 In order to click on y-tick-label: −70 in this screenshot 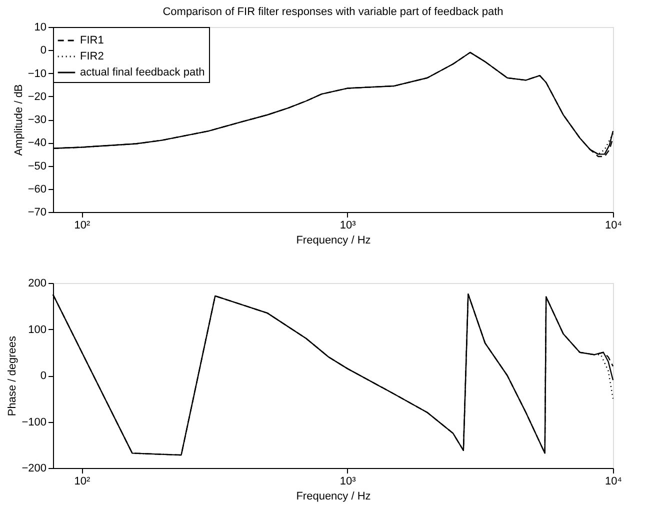, I will do `click(37, 212)`.